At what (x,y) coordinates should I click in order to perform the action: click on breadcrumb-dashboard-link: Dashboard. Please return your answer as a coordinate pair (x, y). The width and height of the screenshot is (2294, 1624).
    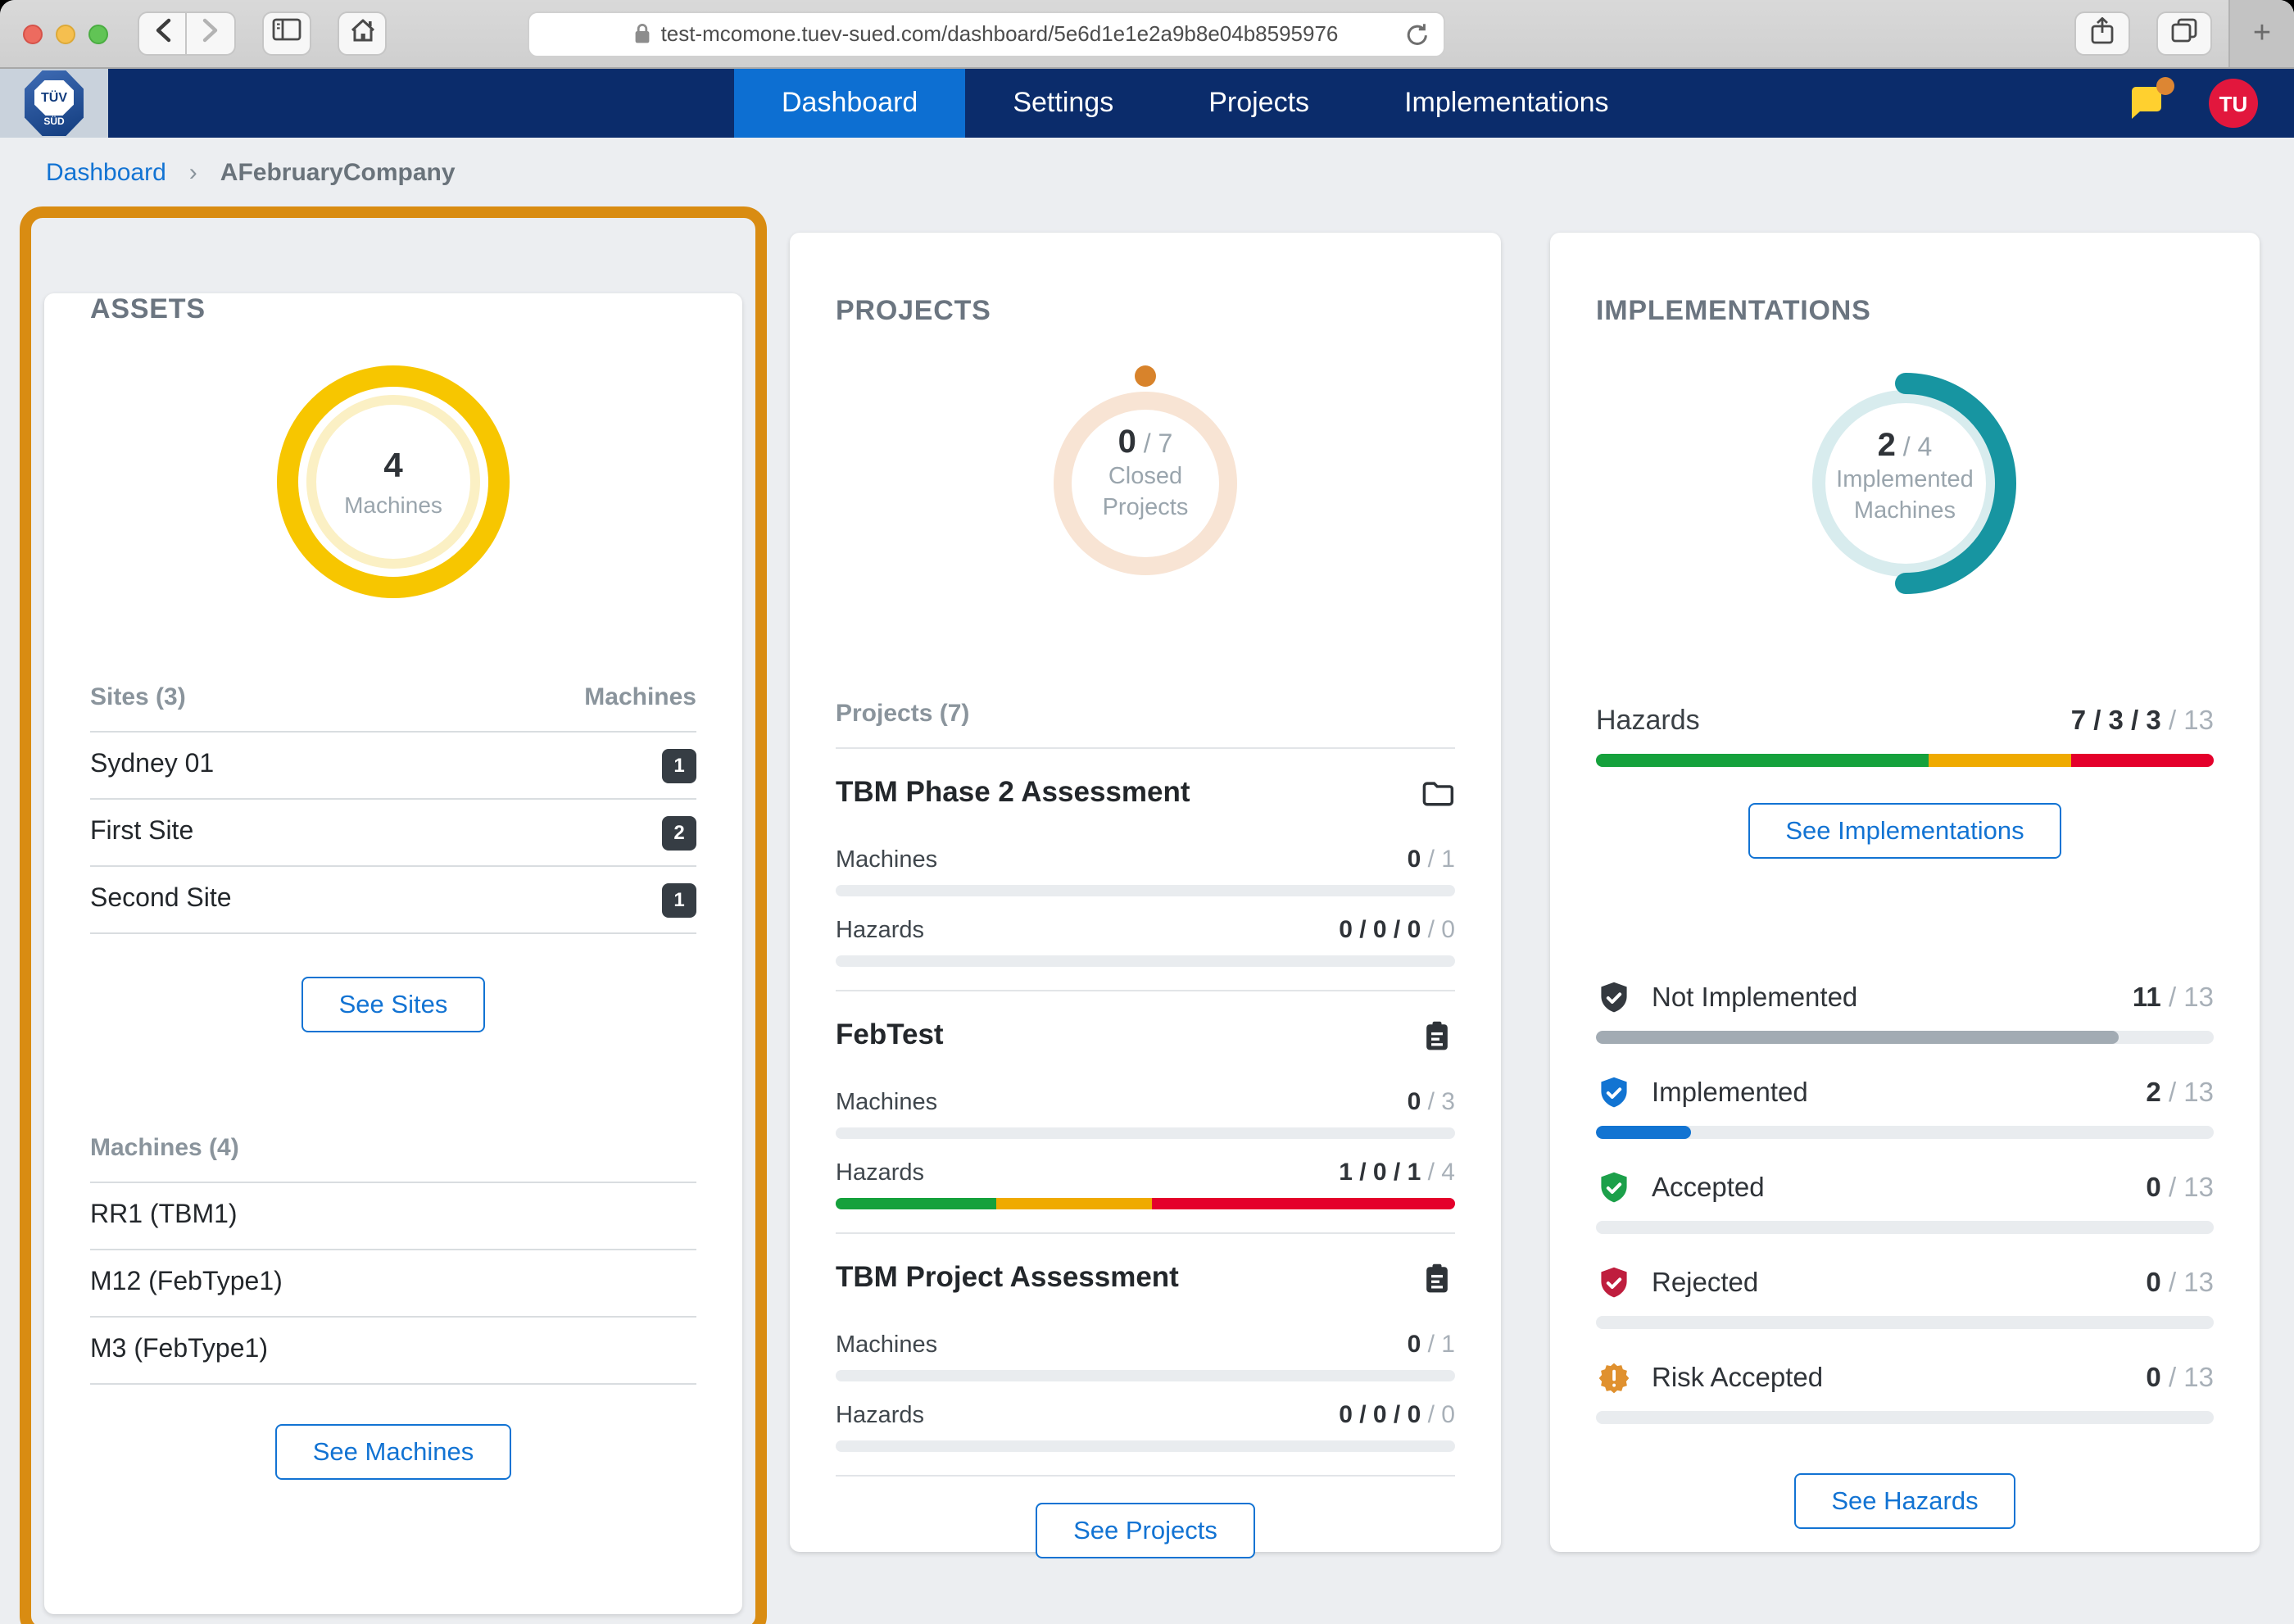
    Looking at the image, I should click on (106, 172).